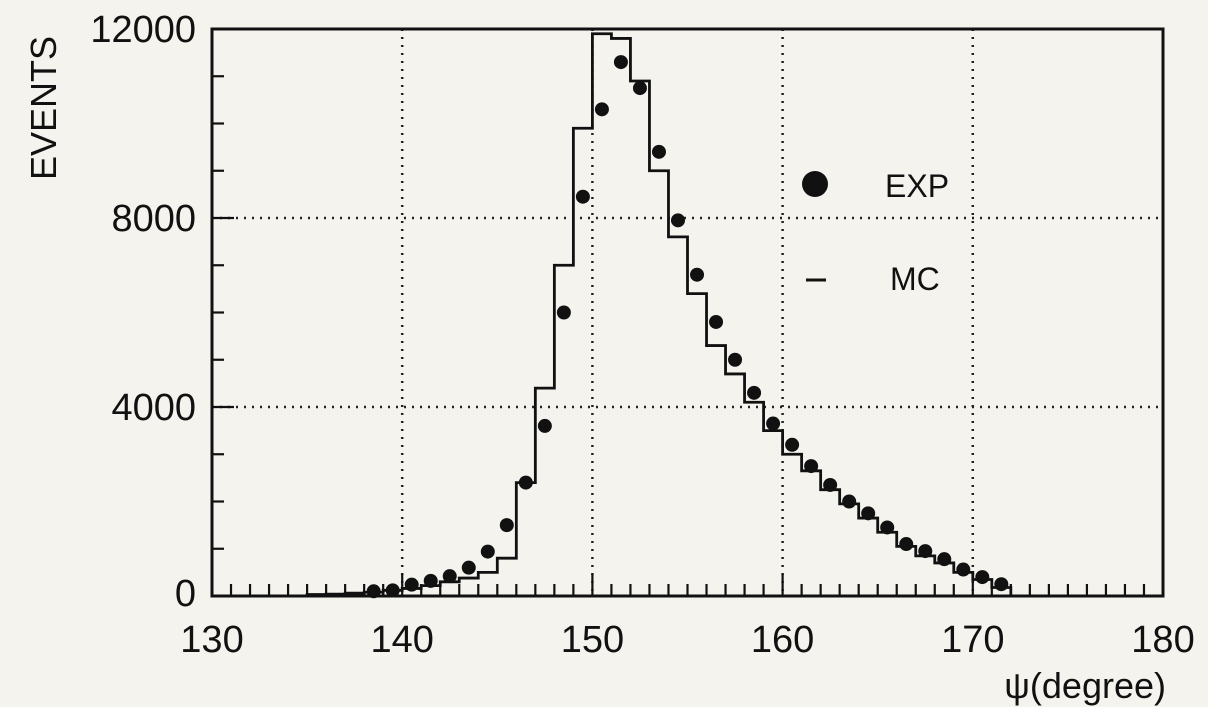 This screenshot has height=707, width=1208. I want to click on x-tick-label: 170, so click(972, 640).